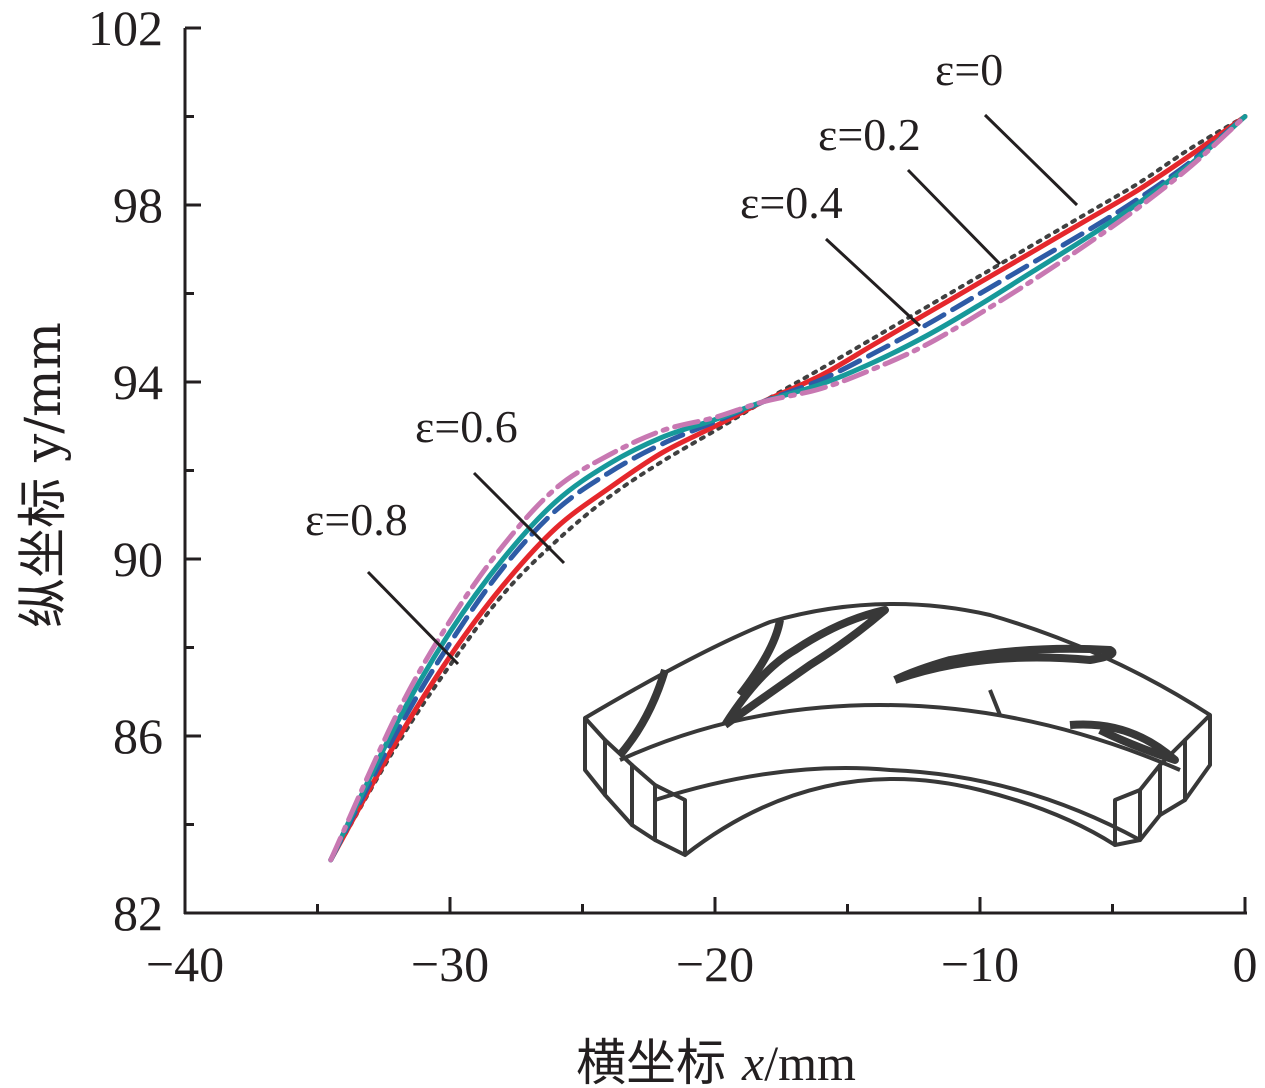 This screenshot has height=1088, width=1265. I want to click on x-tick-label: −20, so click(715, 964).